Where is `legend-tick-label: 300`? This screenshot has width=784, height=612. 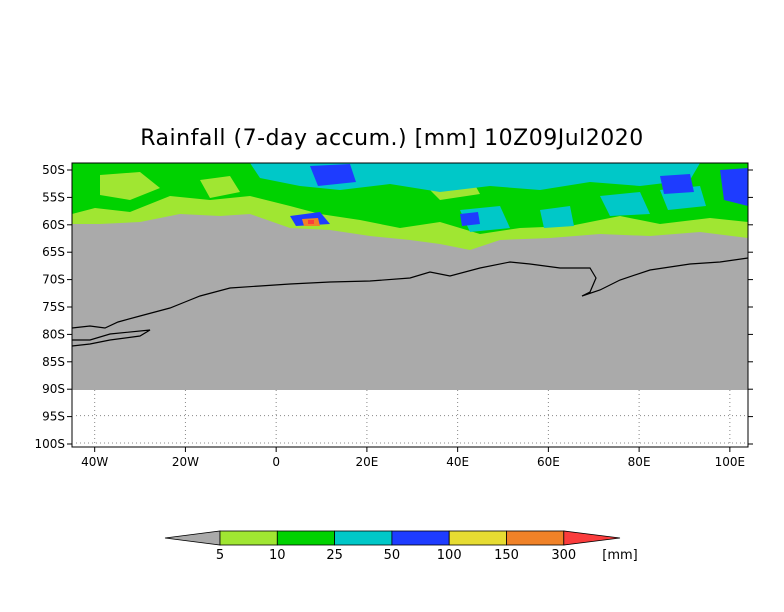
legend-tick-label: 300 is located at coordinates (563, 555).